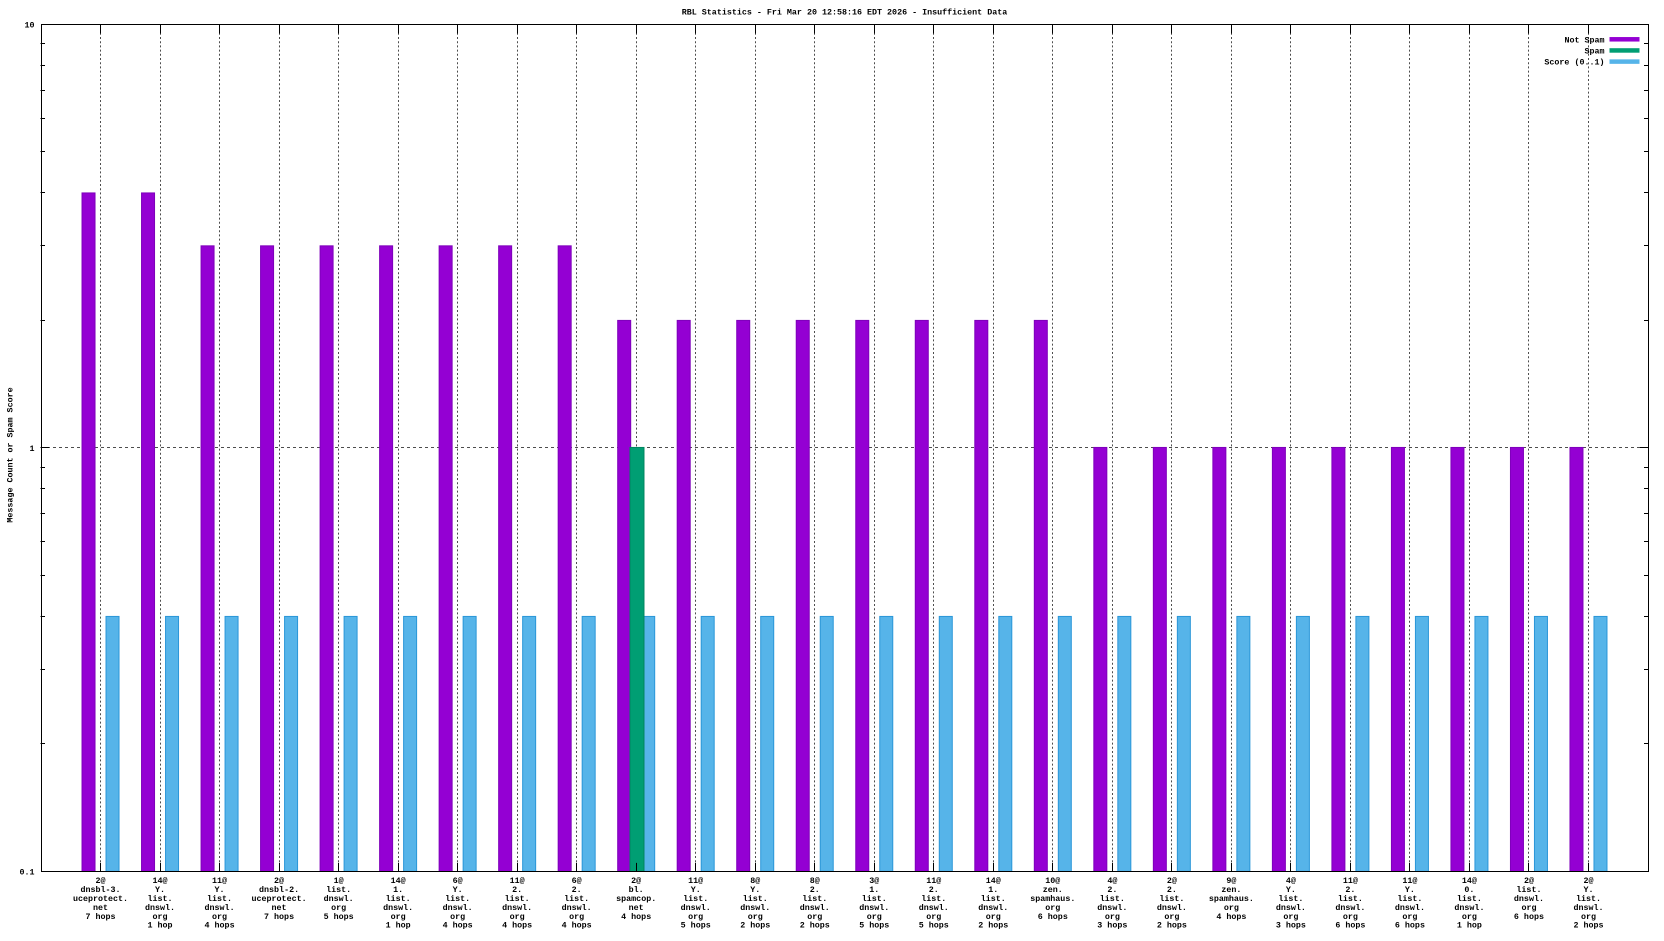 Image resolution: width=1664 pixels, height=941 pixels. What do you see at coordinates (11, 454) in the screenshot?
I see `svg-text: Message Count or Spam Score` at bounding box center [11, 454].